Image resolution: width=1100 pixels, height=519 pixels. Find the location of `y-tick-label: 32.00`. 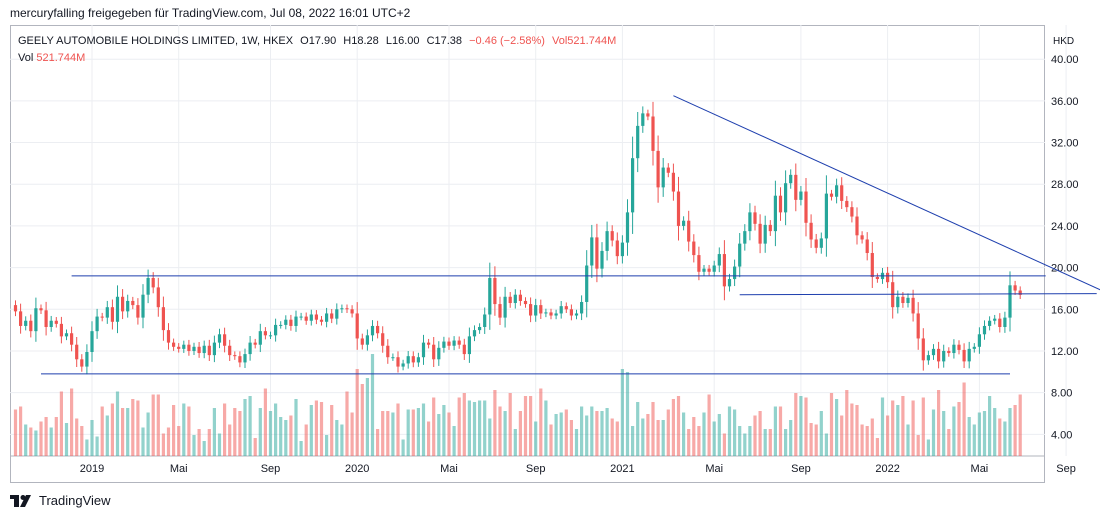

y-tick-label: 32.00 is located at coordinates (1065, 144).